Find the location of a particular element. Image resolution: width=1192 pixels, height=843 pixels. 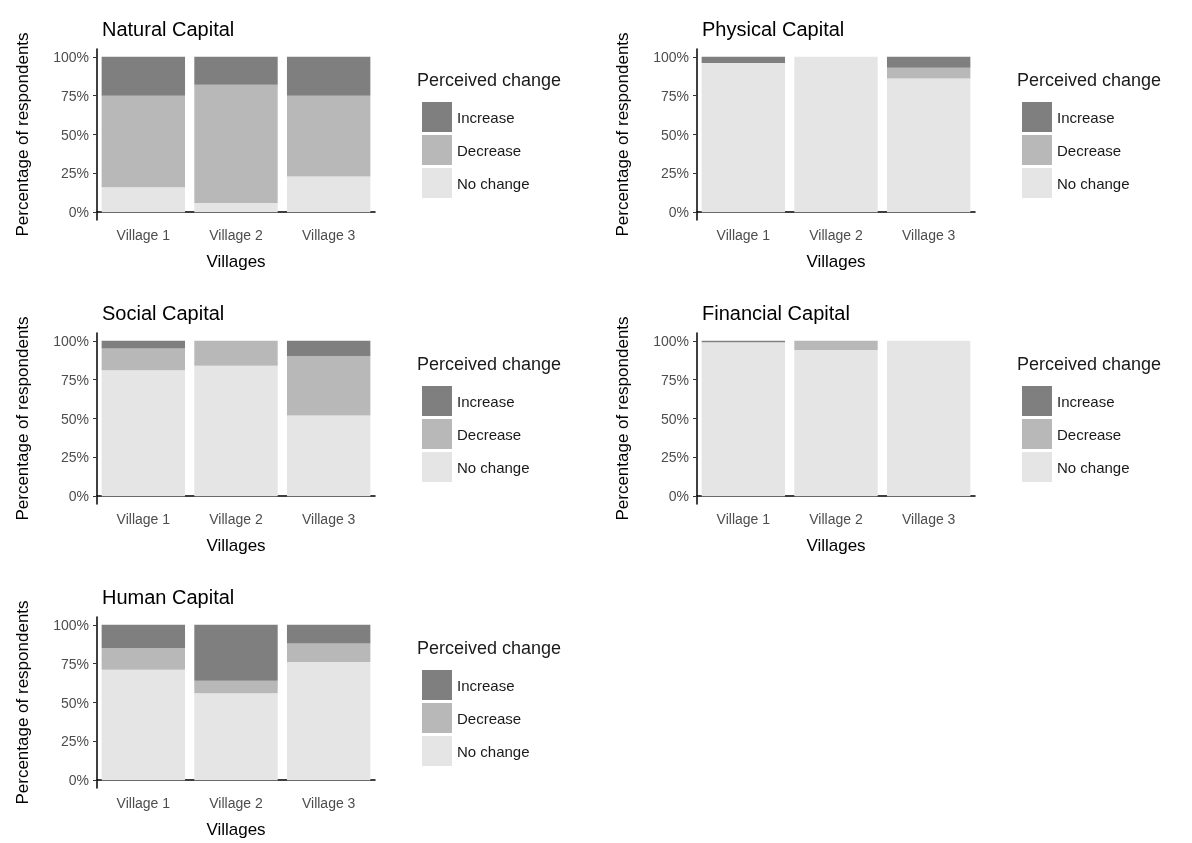

chart-title: Financial Capital is located at coordinates (776, 313).